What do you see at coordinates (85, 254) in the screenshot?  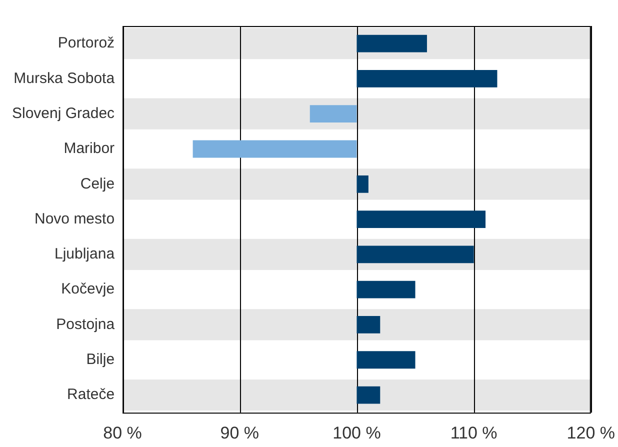 I see `y-tick-label: Ljubljana` at bounding box center [85, 254].